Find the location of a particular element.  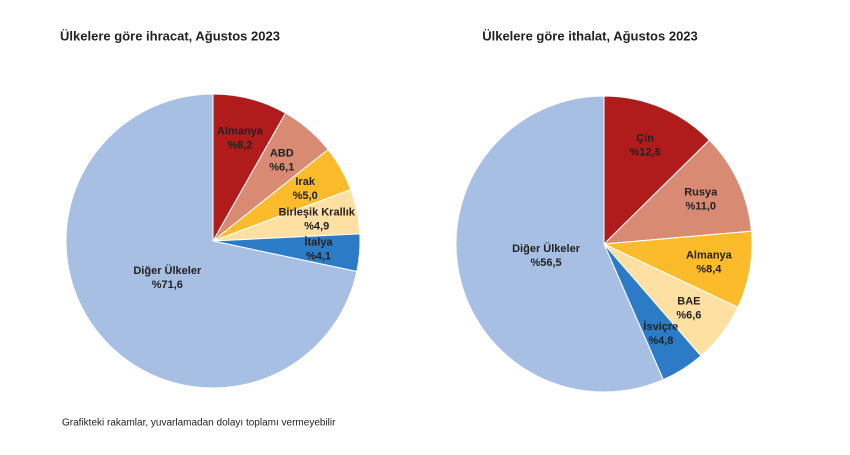

value-label: %4,9 is located at coordinates (316, 227).